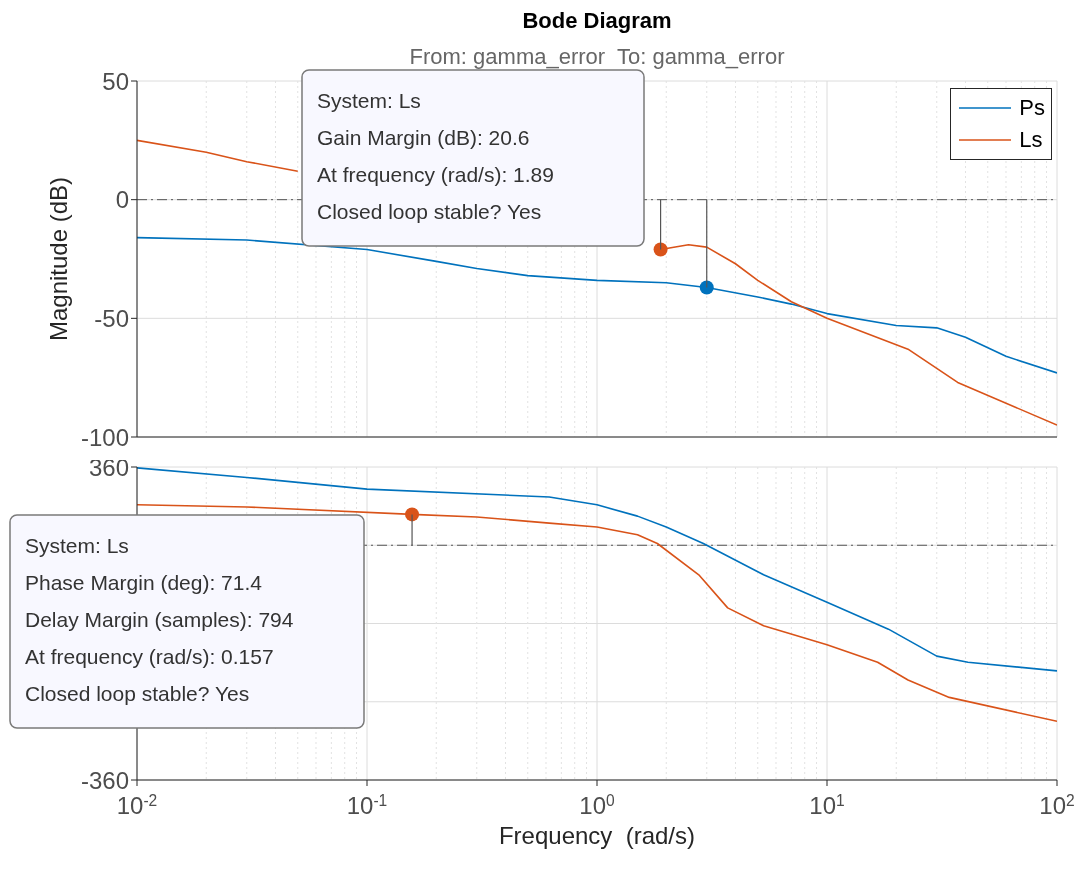 Image resolution: width=1085 pixels, height=874 pixels. What do you see at coordinates (1057, 805) in the screenshot?
I see `x-tick-label: 10$^{2}$` at bounding box center [1057, 805].